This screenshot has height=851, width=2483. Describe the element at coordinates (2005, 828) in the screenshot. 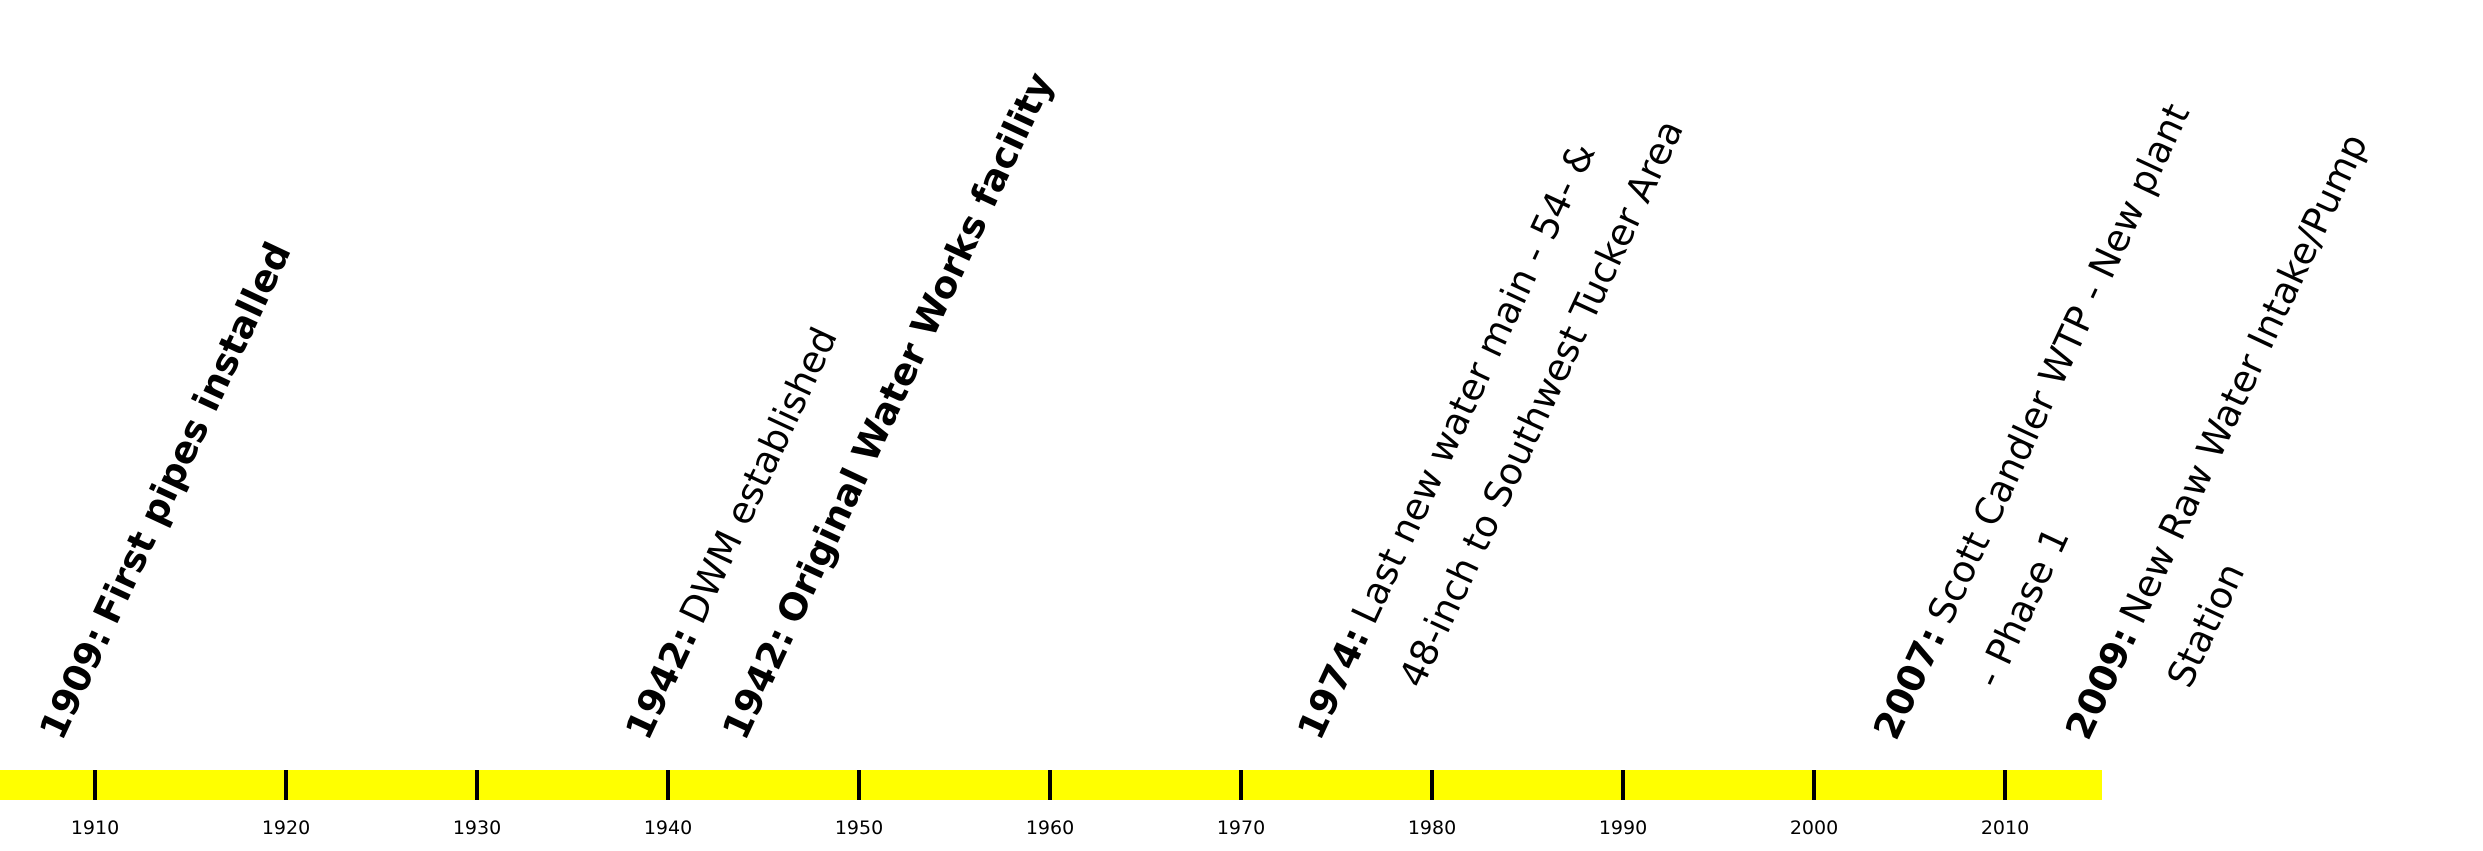

I see `tick-label-2010: 2010` at that location.